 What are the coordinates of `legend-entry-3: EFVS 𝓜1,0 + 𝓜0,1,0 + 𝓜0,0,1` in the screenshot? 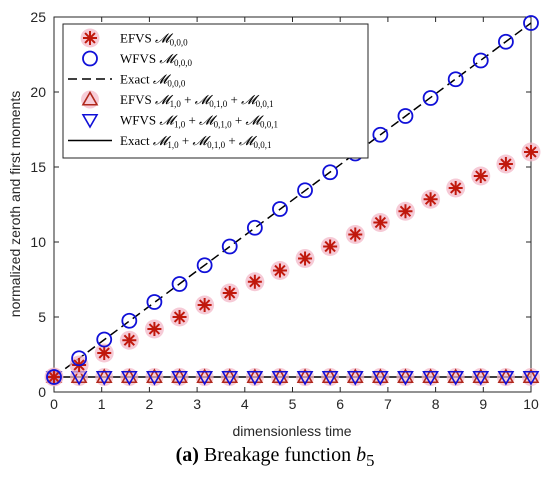 It's located at (197, 100).